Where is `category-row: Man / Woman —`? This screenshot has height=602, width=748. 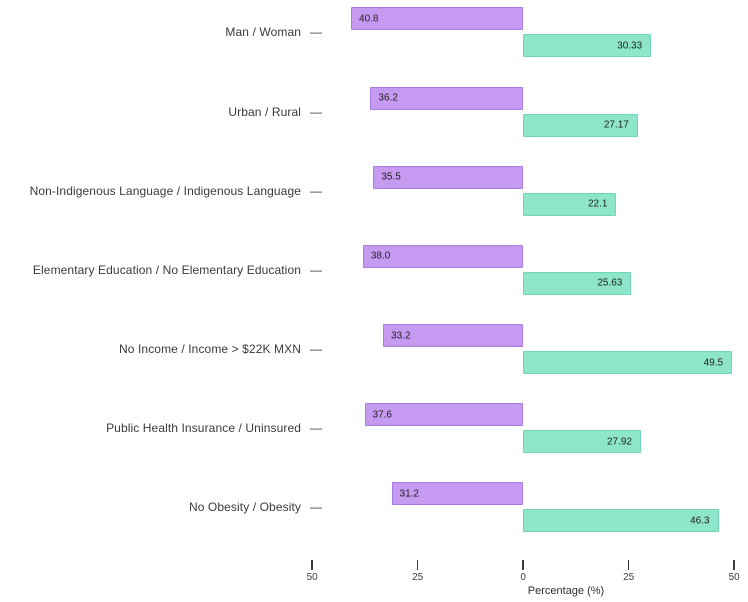
category-row: Man / Woman — is located at coordinates (273, 32).